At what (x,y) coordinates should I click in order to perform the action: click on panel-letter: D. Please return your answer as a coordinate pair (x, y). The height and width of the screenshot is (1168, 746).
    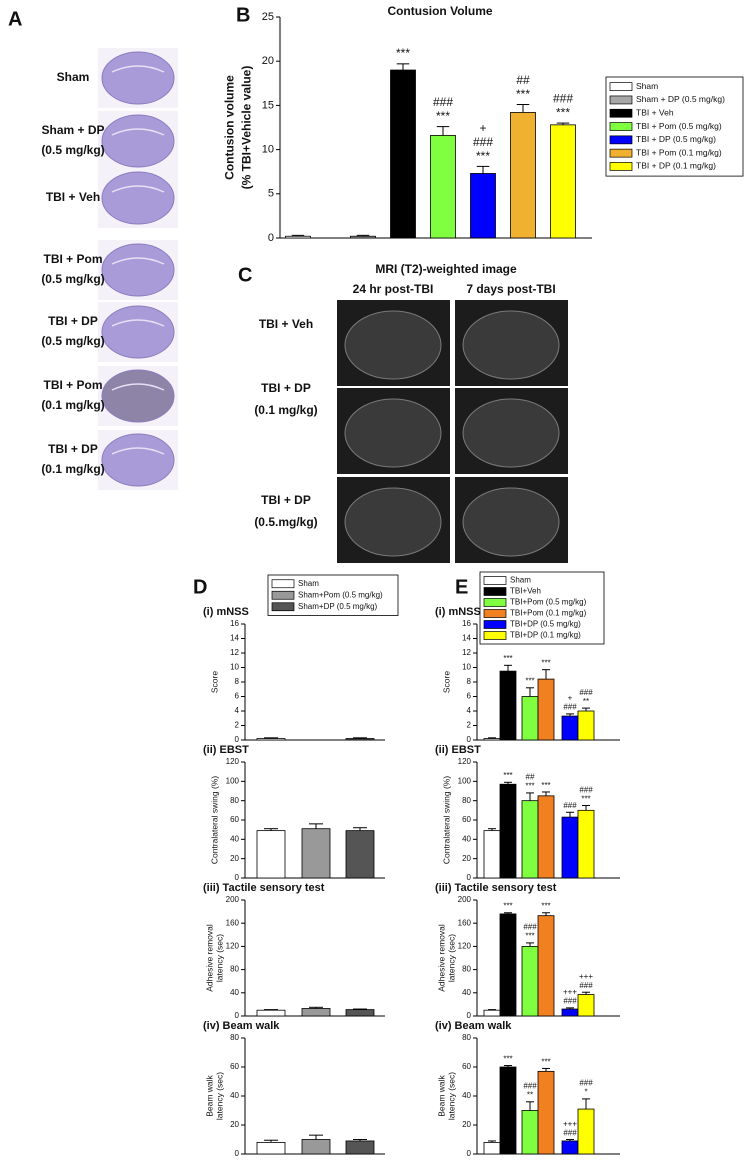
    Looking at the image, I should click on (200, 587).